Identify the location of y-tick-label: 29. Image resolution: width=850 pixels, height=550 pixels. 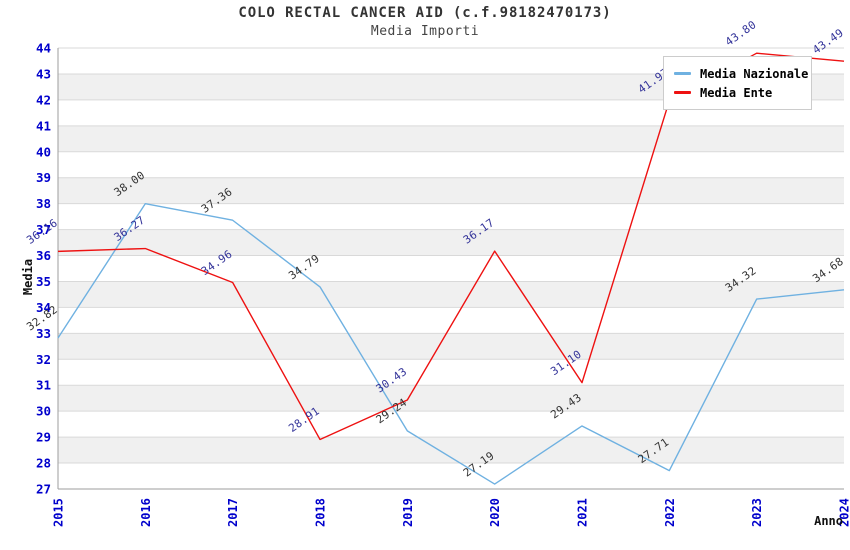
(43, 437).